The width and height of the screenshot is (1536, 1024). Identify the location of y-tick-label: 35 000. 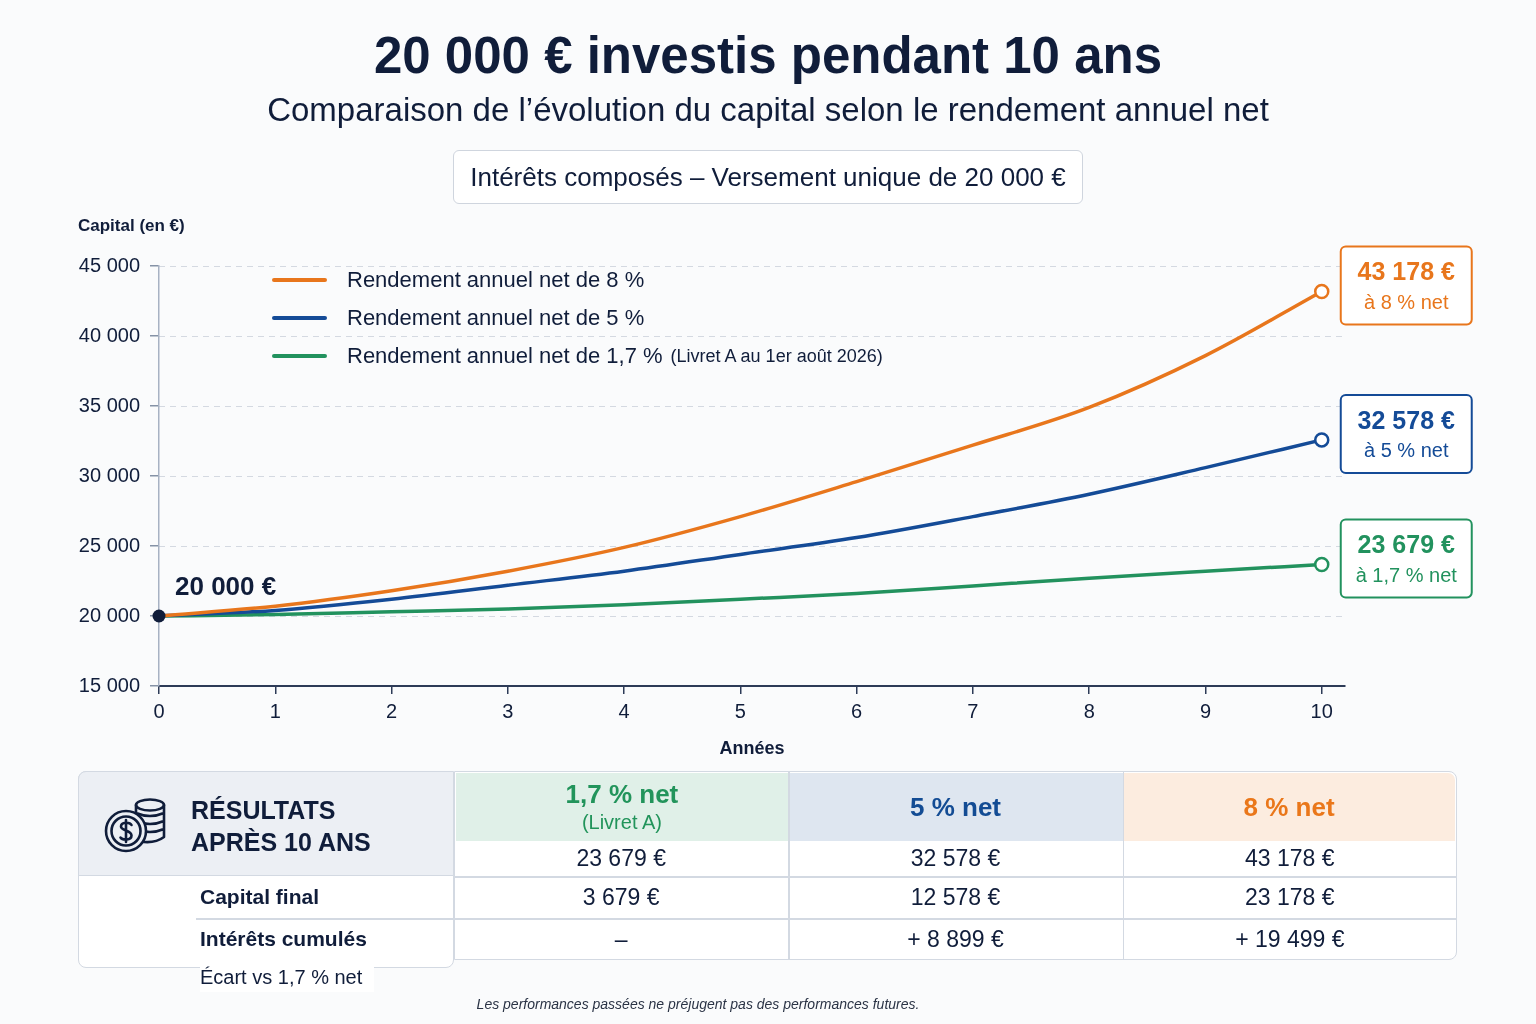
(109, 404).